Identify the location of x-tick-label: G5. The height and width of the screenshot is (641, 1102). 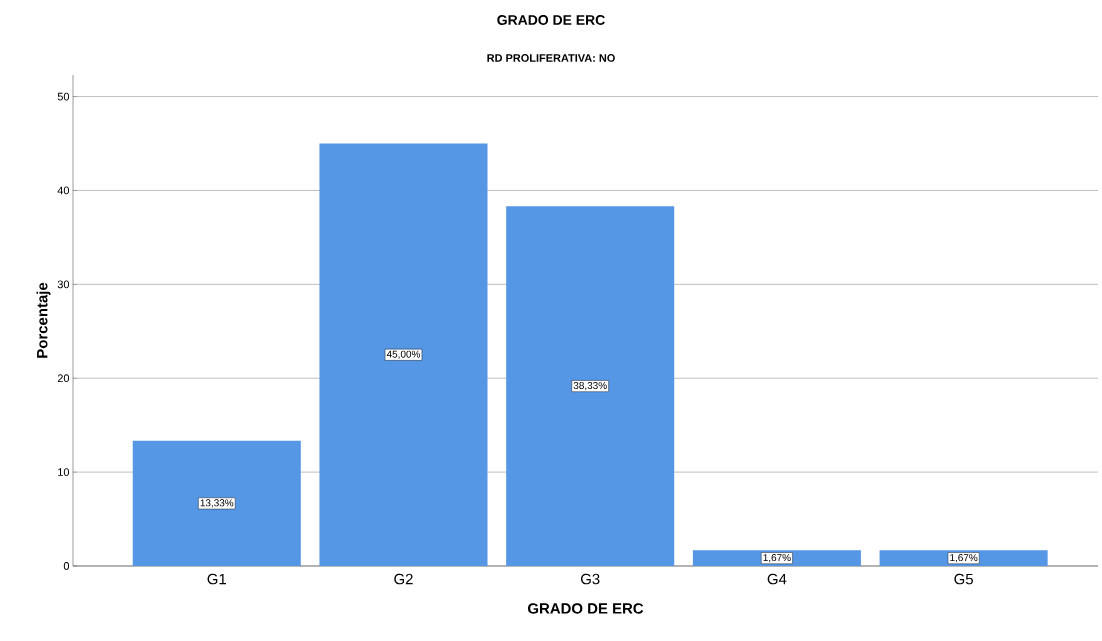
(963, 579).